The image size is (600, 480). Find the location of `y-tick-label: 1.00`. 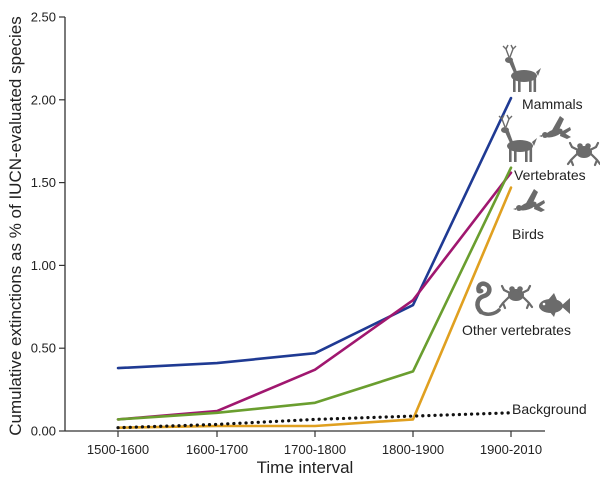

y-tick-label: 1.00 is located at coordinates (43, 265).